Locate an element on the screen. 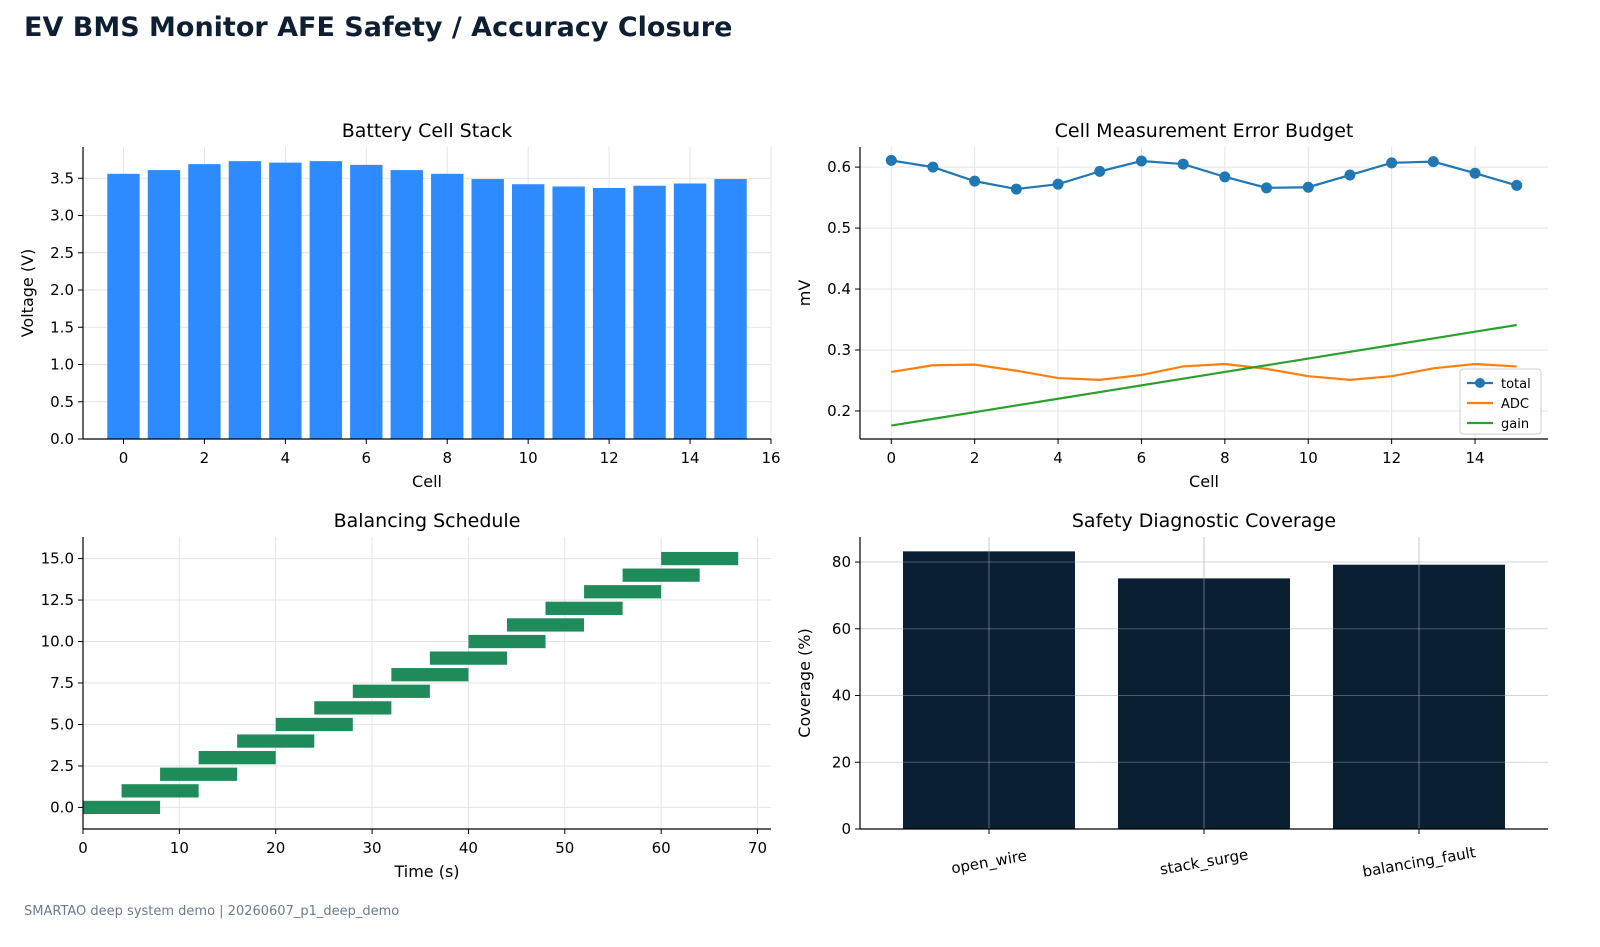 The height and width of the screenshot is (947, 1600). y-tick-label: 0.3 is located at coordinates (839, 350).